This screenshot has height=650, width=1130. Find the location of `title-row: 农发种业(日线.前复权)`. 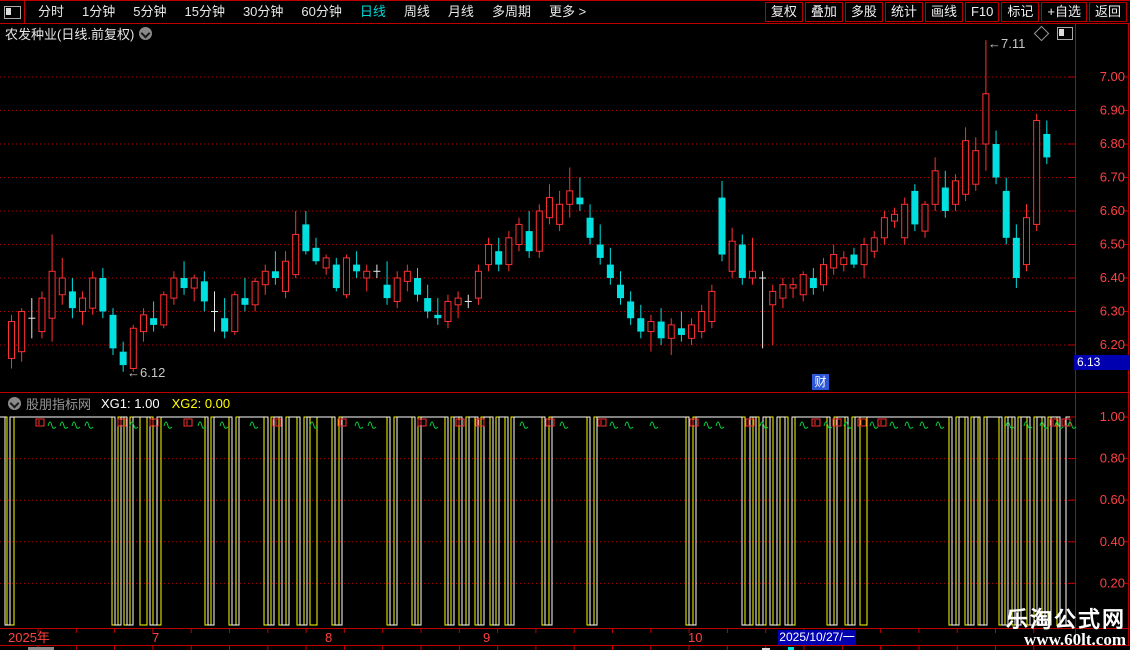

title-row: 农发种业(日线.前复权) is located at coordinates (79, 33).